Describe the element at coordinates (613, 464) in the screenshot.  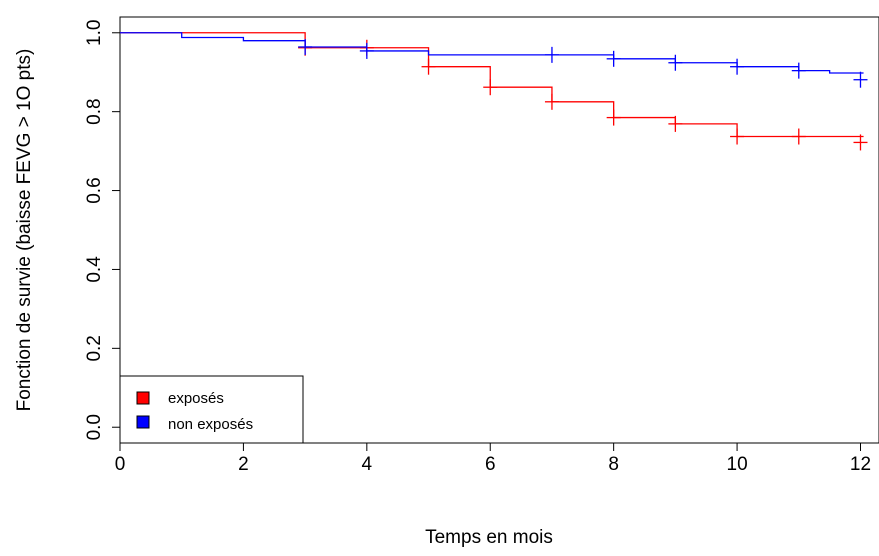
I see `x-tick-label-8: 8` at that location.